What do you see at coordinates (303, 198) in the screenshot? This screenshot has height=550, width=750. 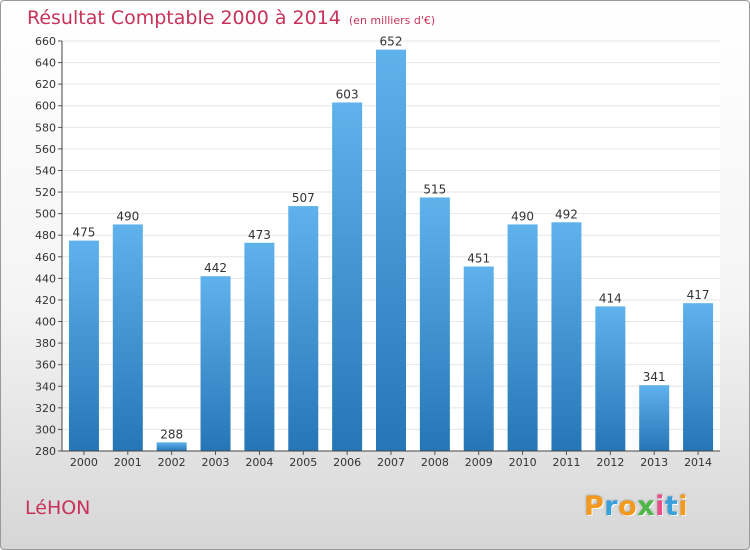 I see `bar-value-label: 507` at bounding box center [303, 198].